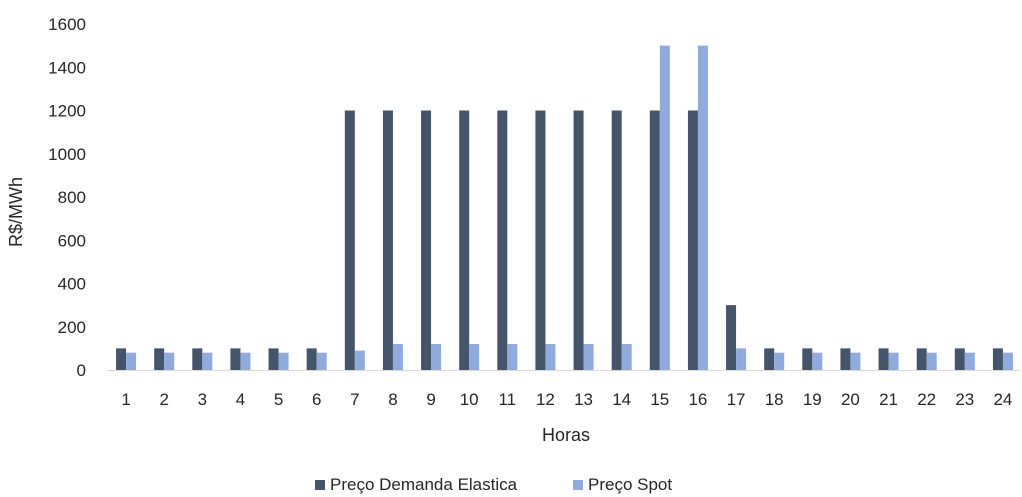 The image size is (1022, 497). I want to click on x-tick-label: 5, so click(278, 399).